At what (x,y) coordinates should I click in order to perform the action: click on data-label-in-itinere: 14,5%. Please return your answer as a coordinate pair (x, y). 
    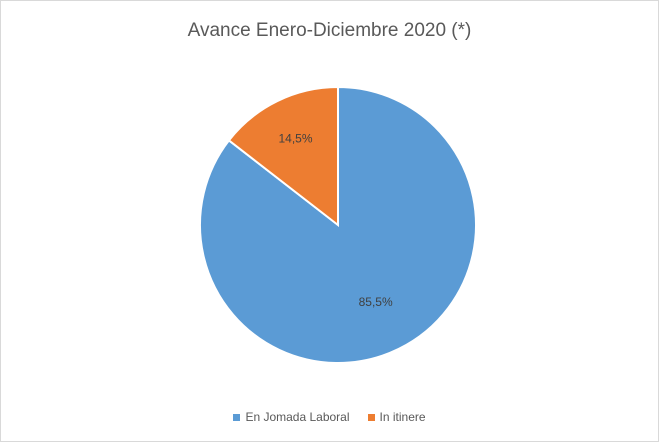
    Looking at the image, I should click on (295, 138).